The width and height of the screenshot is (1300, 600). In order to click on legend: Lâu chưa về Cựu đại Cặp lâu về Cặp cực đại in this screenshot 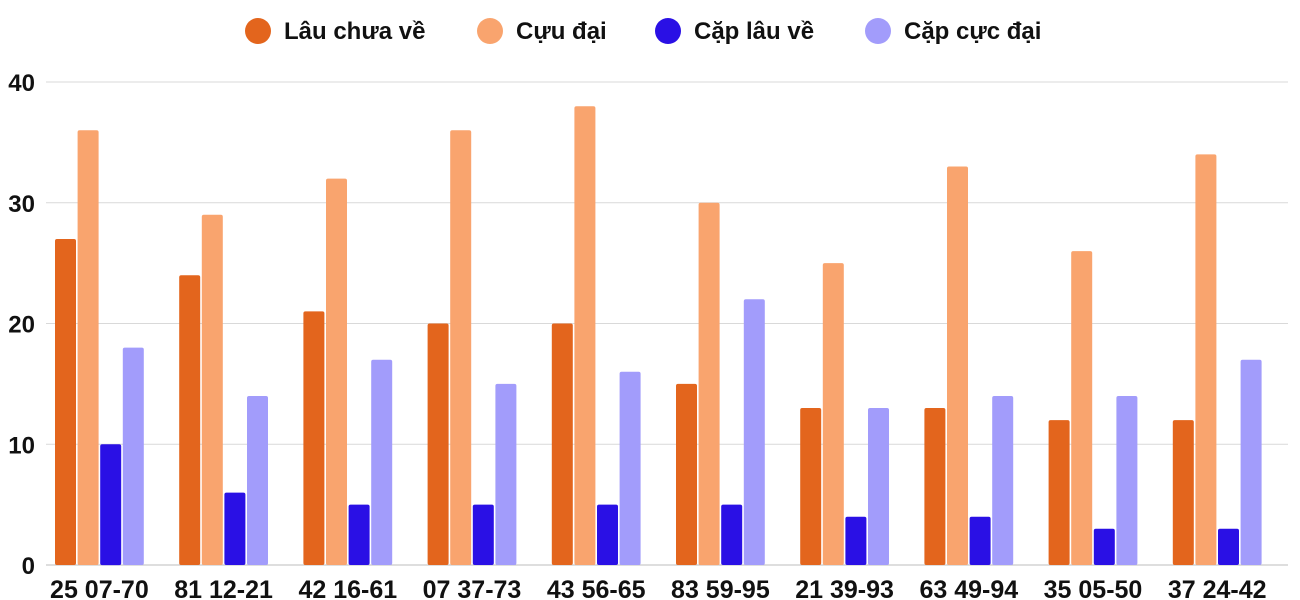, I will do `click(643, 31)`.